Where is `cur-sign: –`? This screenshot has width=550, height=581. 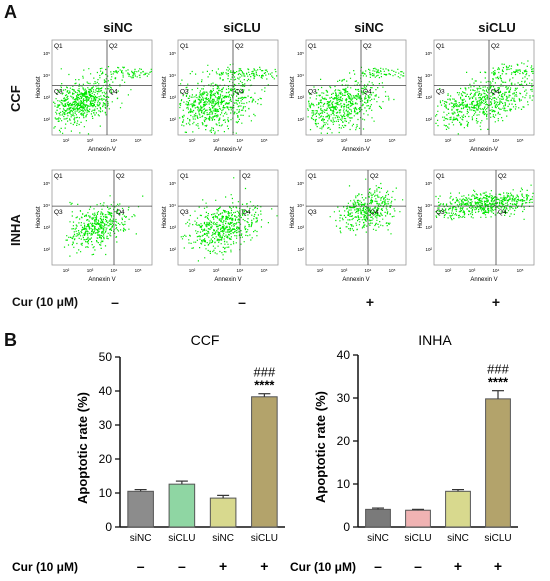 cur-sign: – is located at coordinates (418, 566).